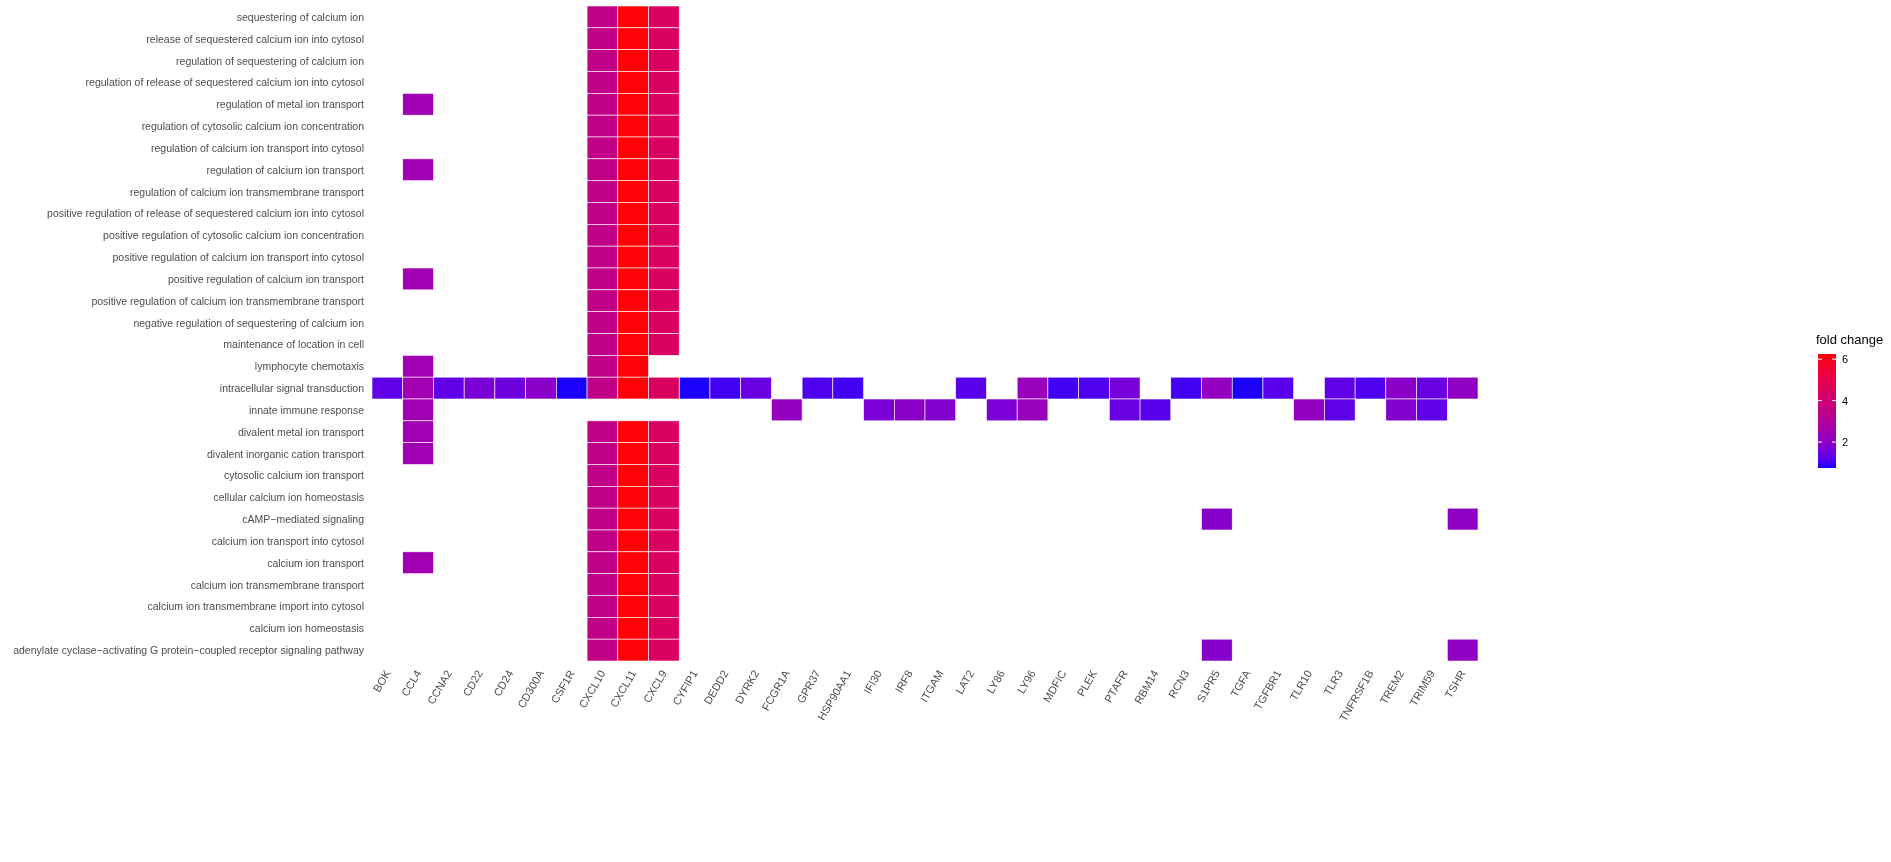 This screenshot has width=1891, height=862. Describe the element at coordinates (306, 628) in the screenshot. I see `y-tick-label: calcium ion homeostasis` at that location.